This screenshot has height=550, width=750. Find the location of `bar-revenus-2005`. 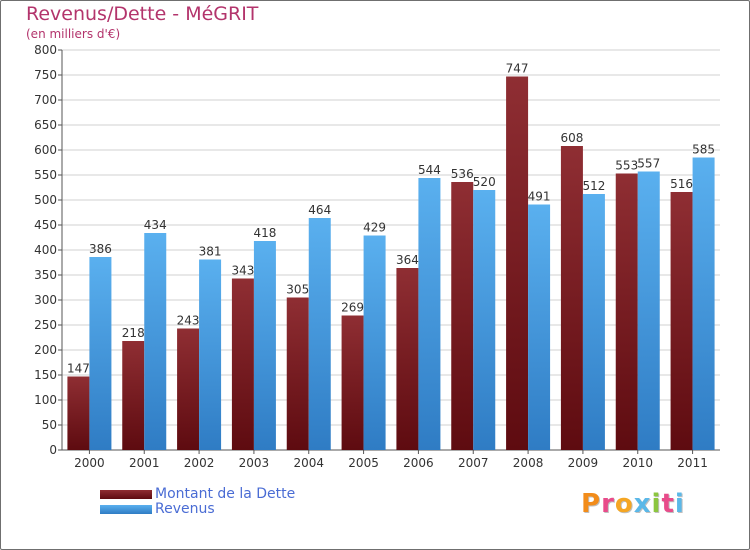

bar-revenus-2005 is located at coordinates (374, 342).